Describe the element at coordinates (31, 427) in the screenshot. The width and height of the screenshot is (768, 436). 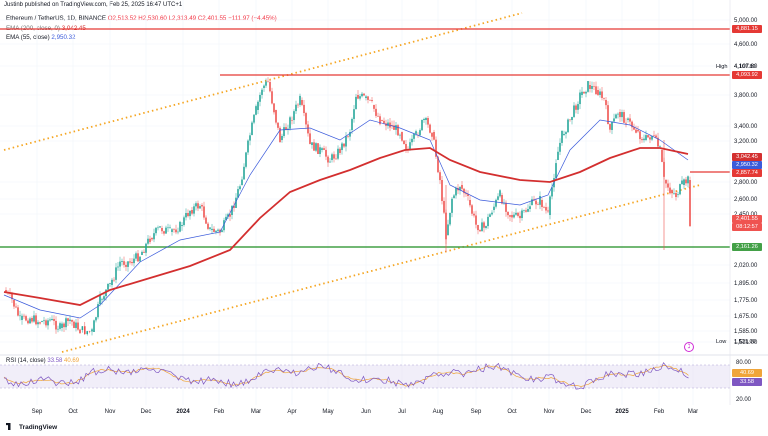
I see `brand-footer: TradingView` at that location.